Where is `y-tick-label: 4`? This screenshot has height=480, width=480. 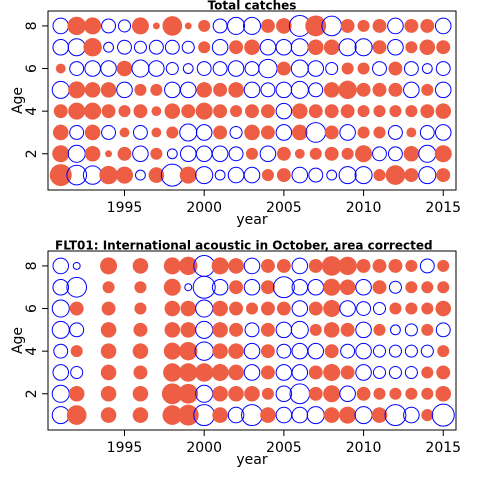
y-tick-label: 4 is located at coordinates (32, 111).